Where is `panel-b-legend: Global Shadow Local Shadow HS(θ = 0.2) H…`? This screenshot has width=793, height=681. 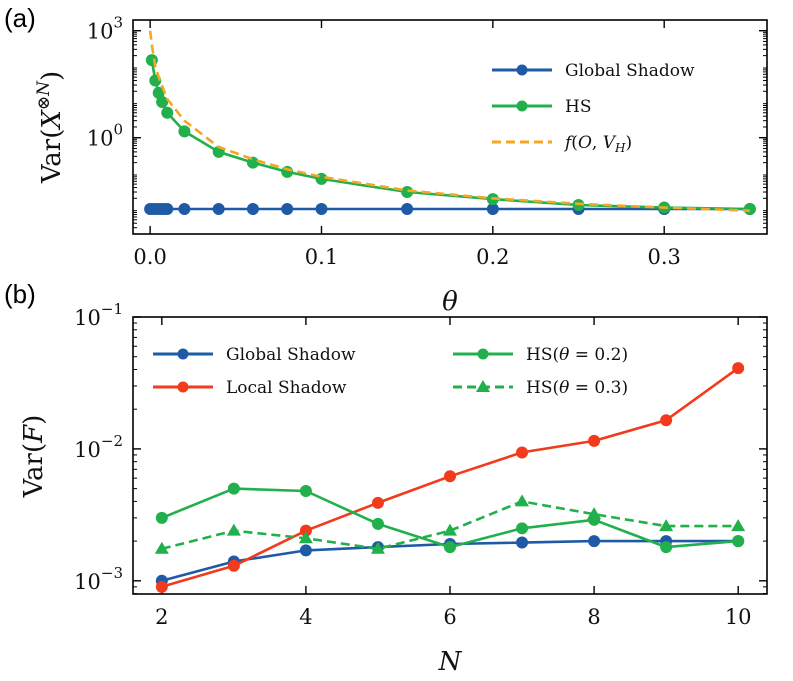 panel-b-legend: Global Shadow Local Shadow HS(θ = 0.2) H… is located at coordinates (390, 371).